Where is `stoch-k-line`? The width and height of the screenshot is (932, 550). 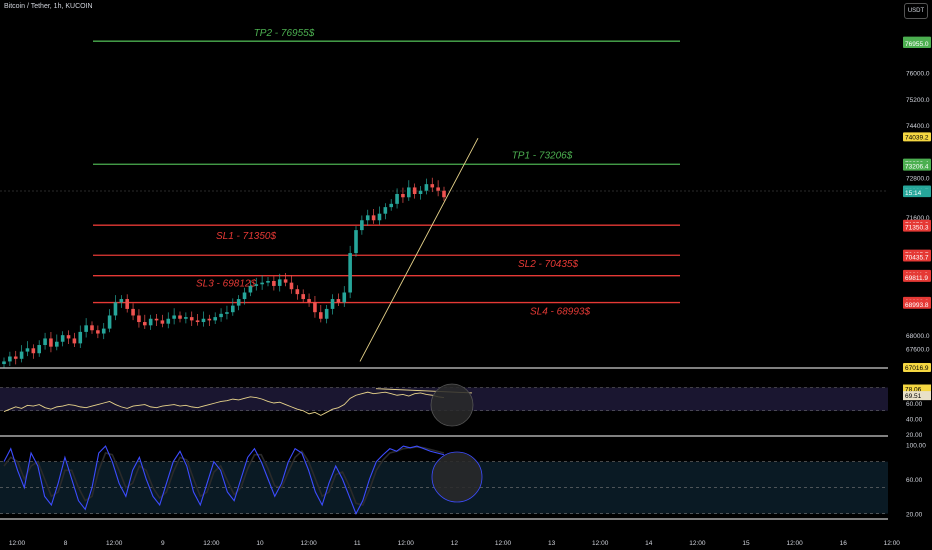 stoch-k-line is located at coordinates (224, 480).